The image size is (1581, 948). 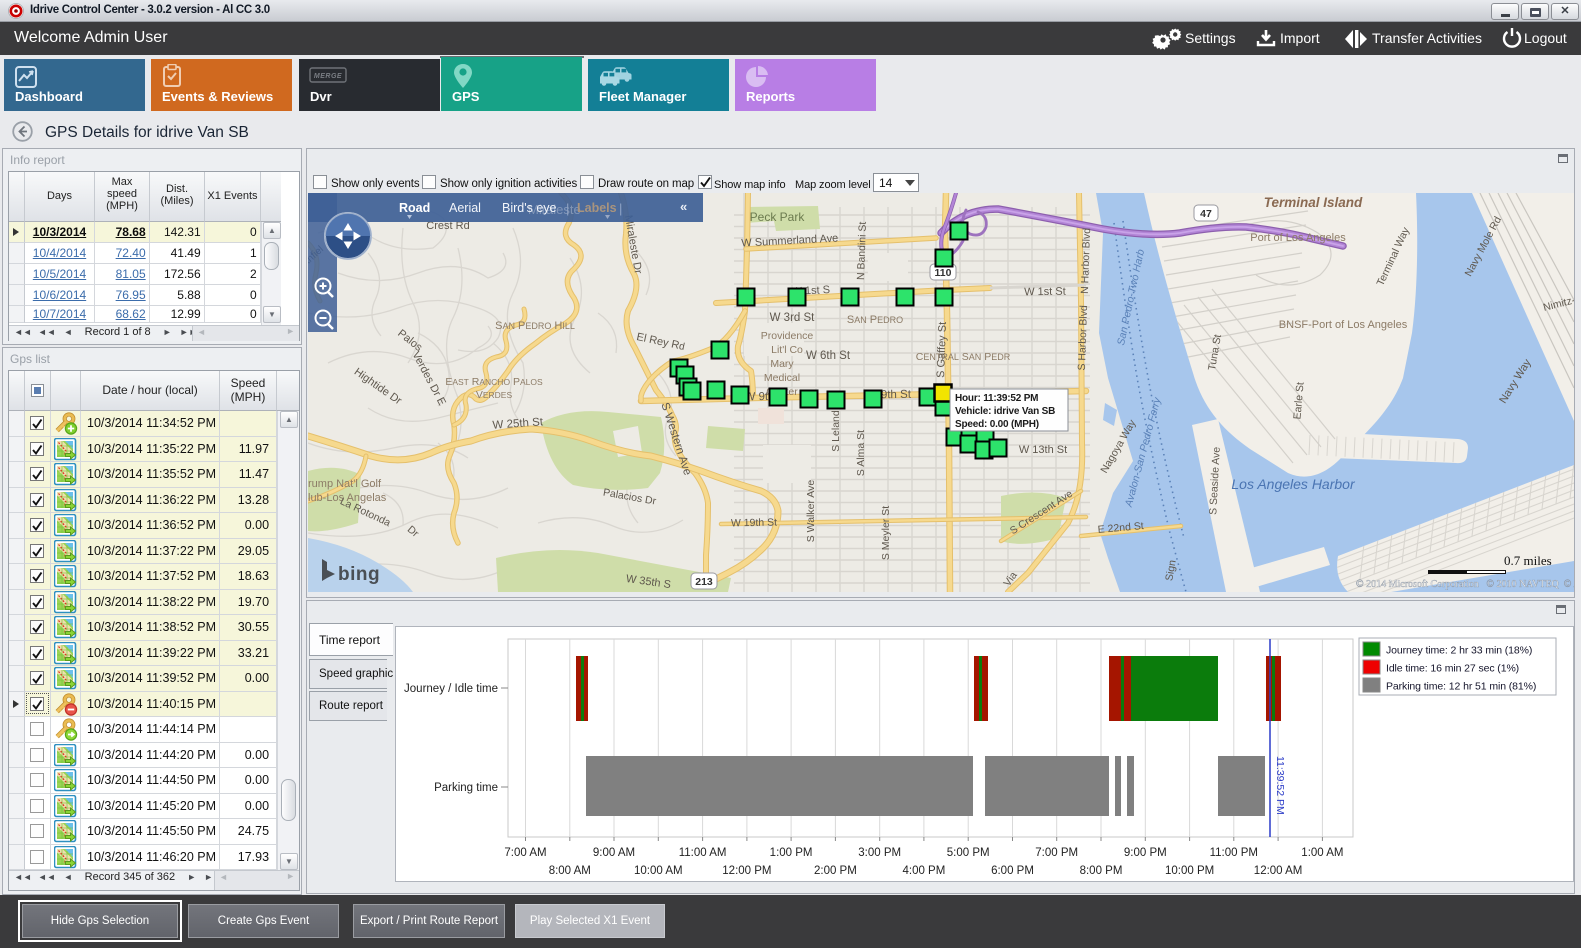 I want to click on svg-text: 3:00 PM, so click(x=879, y=853).